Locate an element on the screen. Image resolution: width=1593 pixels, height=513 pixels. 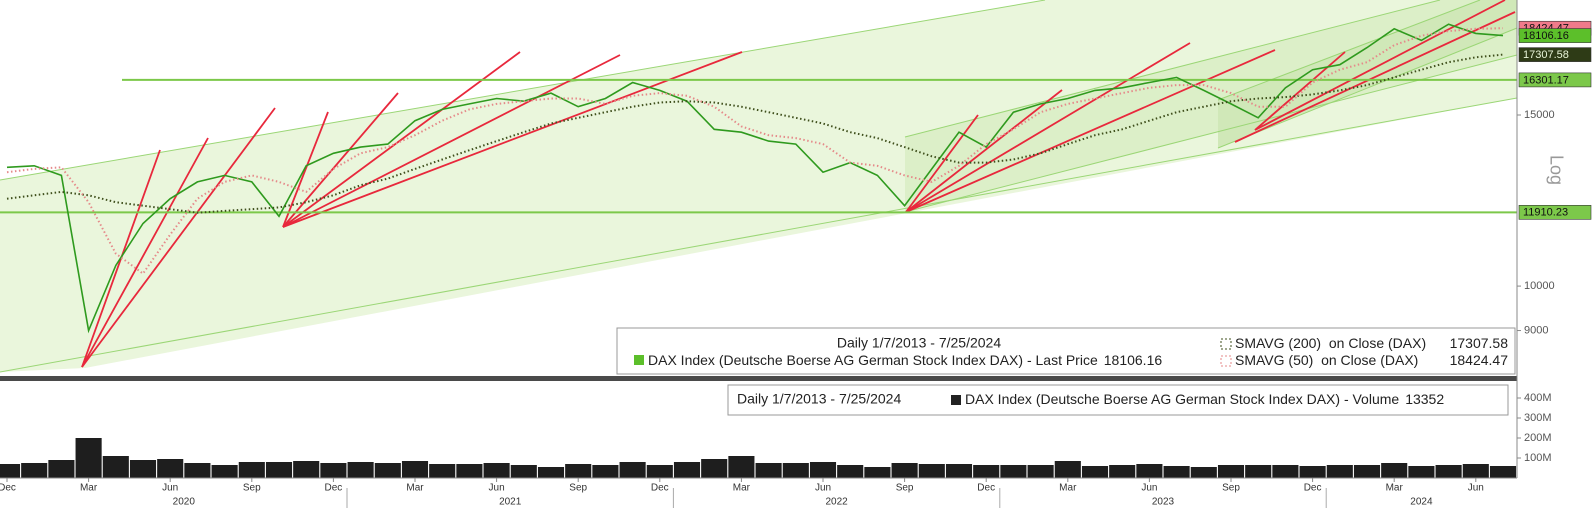
y-tick-label: 300M is located at coordinates (1538, 418).